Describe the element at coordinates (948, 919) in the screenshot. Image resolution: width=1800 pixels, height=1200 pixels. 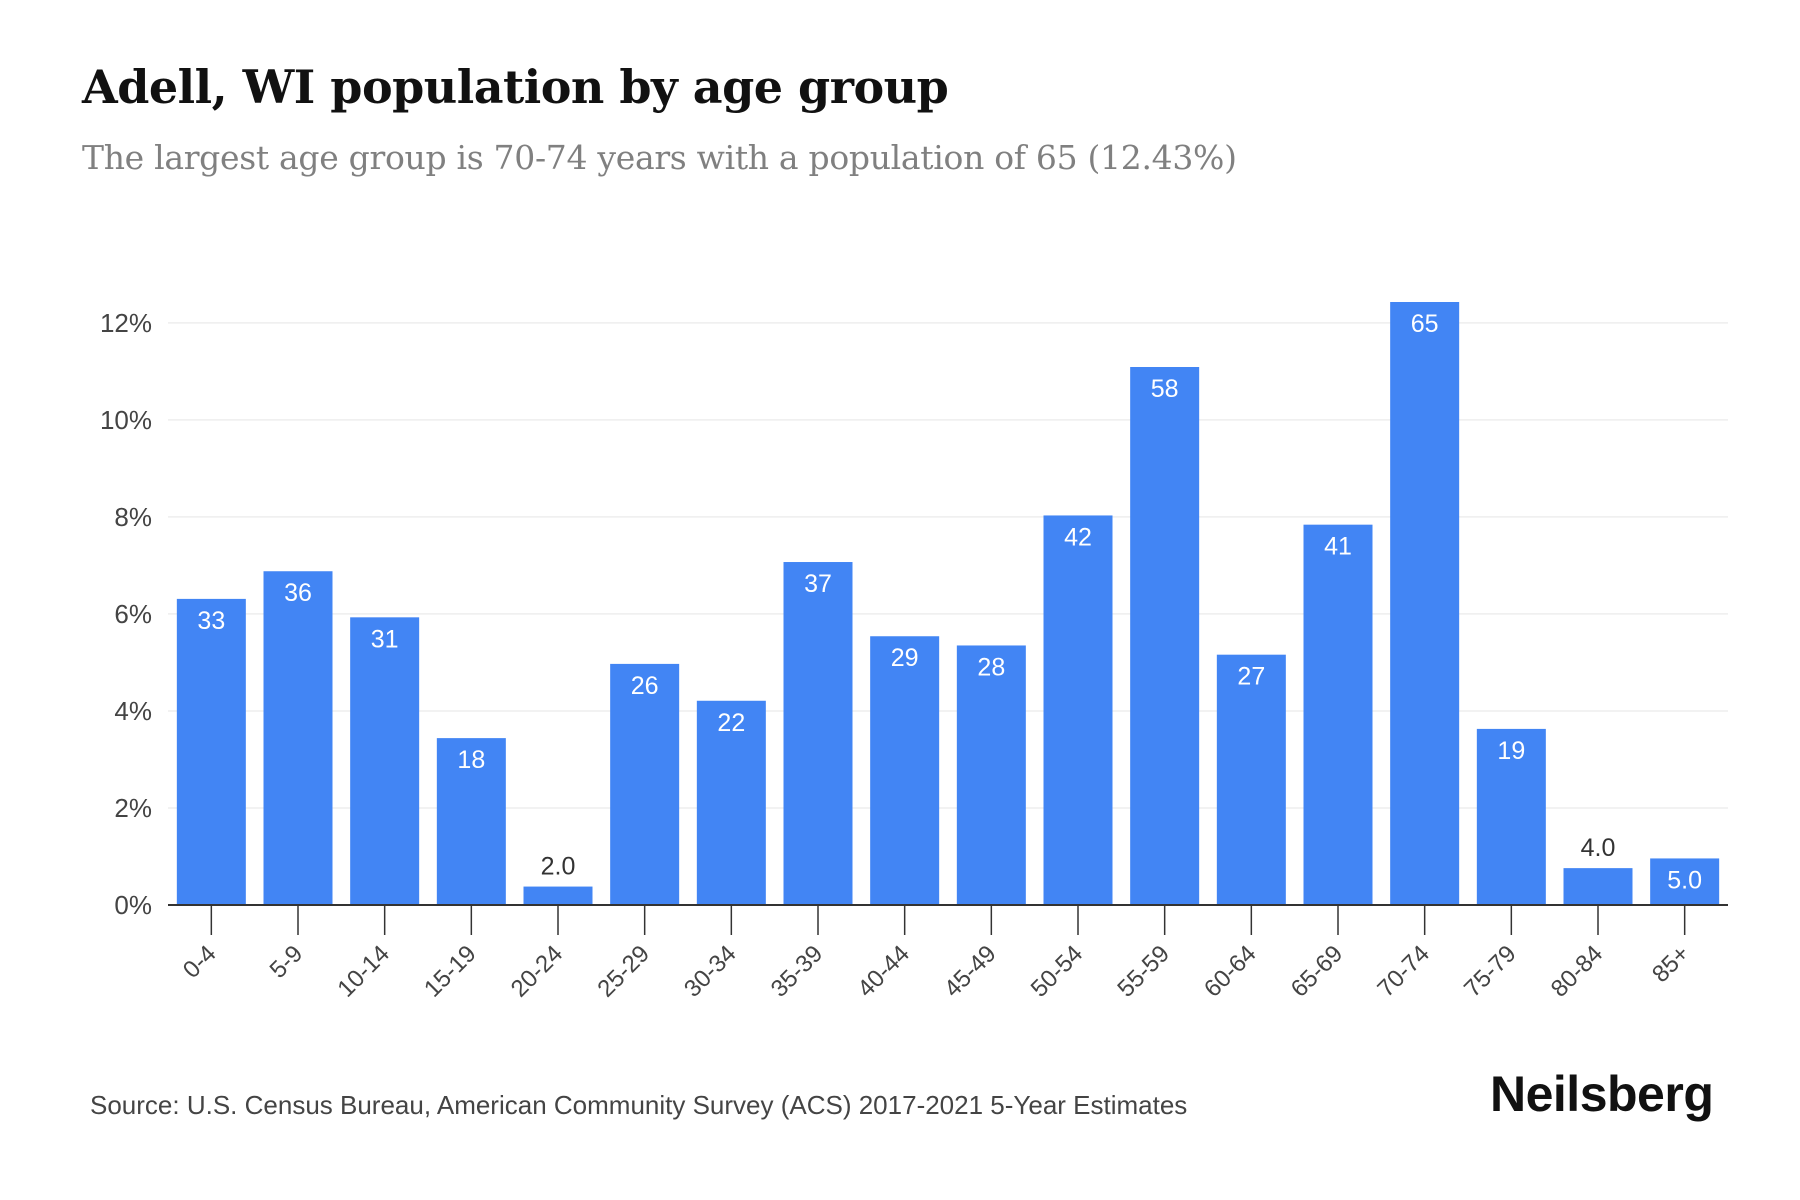
I see `x-axis` at that location.